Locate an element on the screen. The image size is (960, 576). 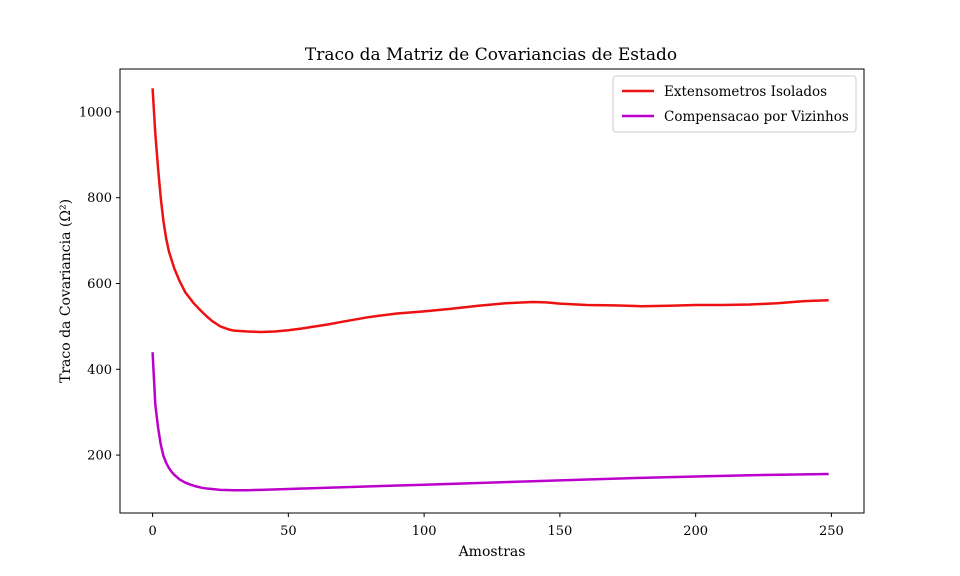
x-tick-label: 50 is located at coordinates (288, 531).